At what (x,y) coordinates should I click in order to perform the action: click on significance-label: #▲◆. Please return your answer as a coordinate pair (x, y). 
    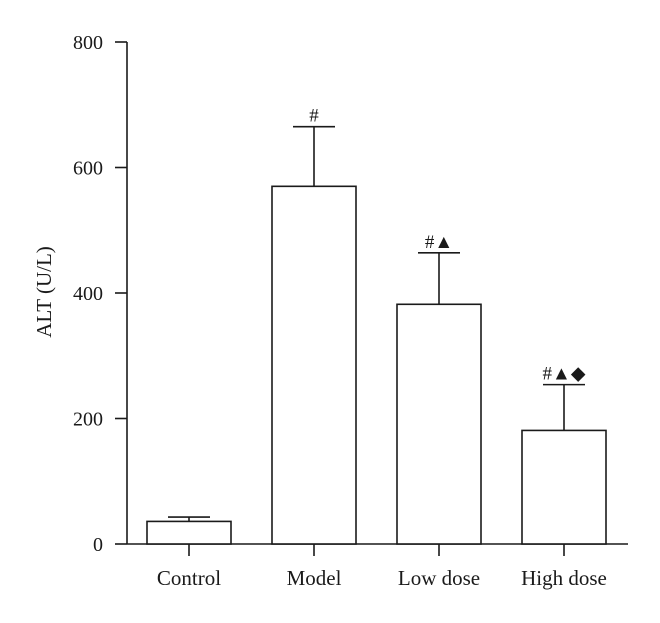
    Looking at the image, I should click on (564, 374).